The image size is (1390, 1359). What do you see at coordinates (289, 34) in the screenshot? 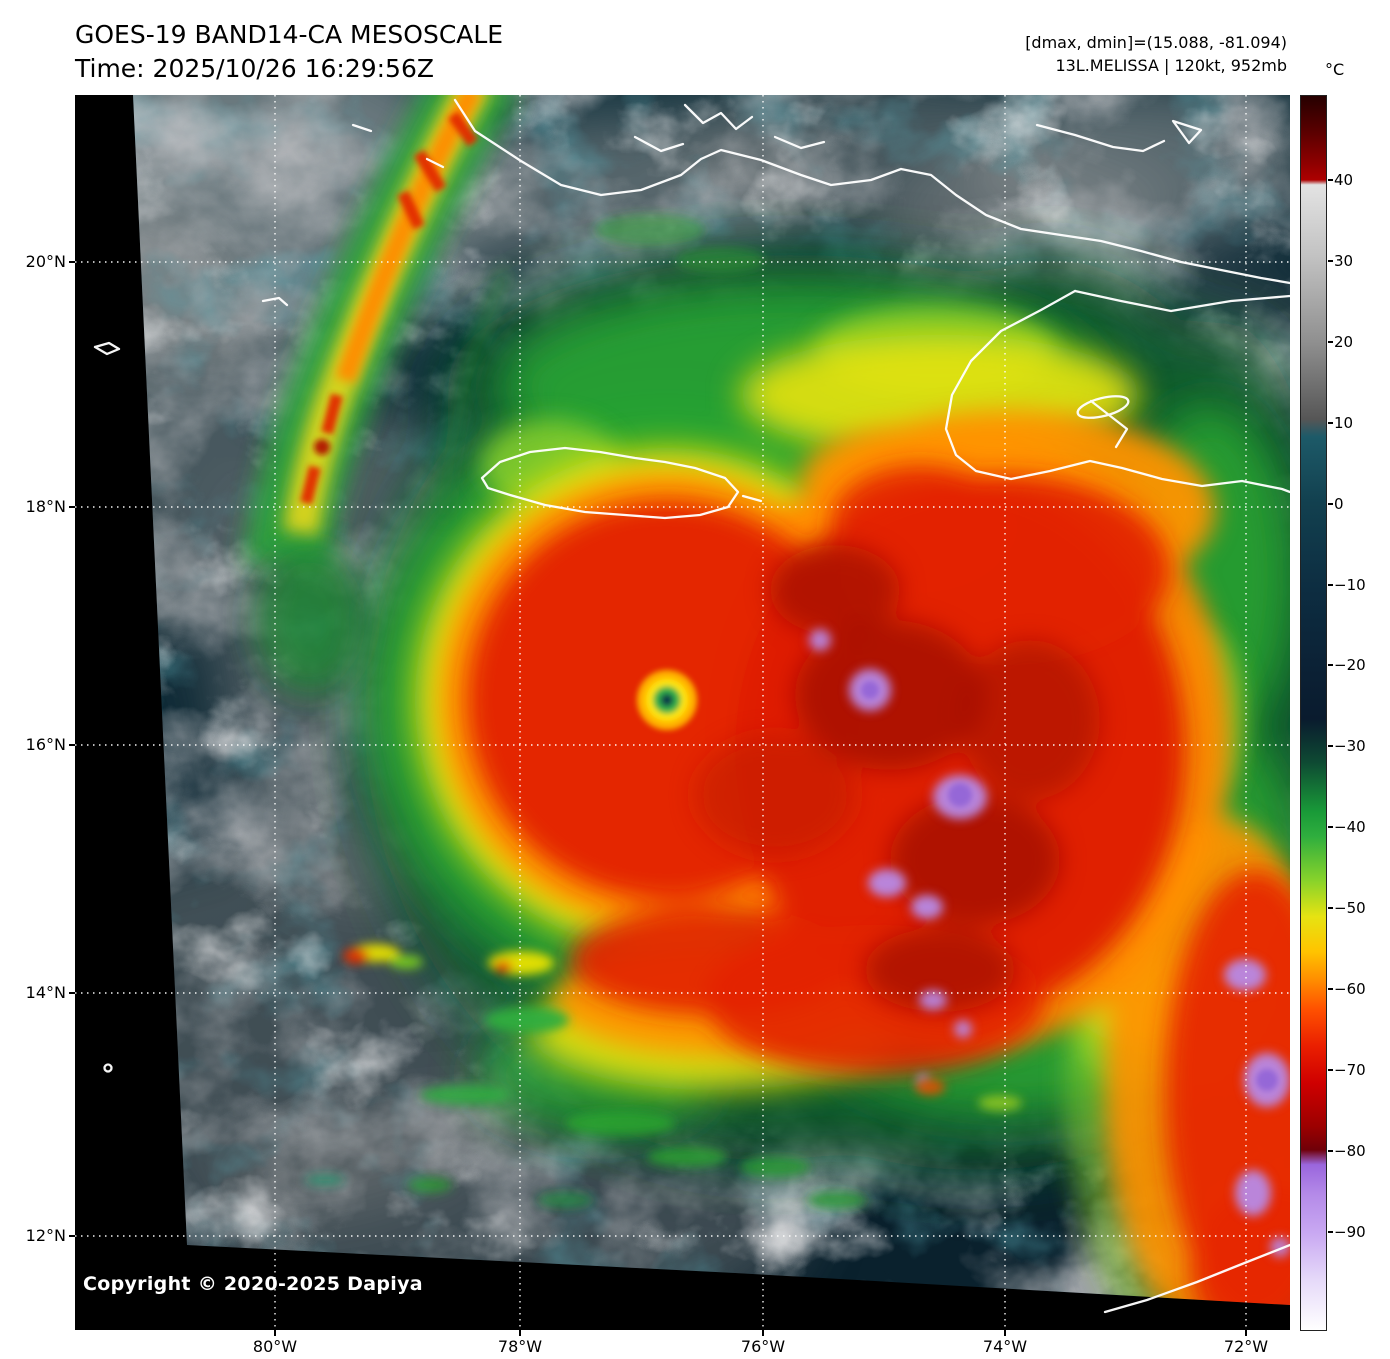
I see `page-title: GOES-19 BAND14-CA MESOSCALE` at bounding box center [289, 34].